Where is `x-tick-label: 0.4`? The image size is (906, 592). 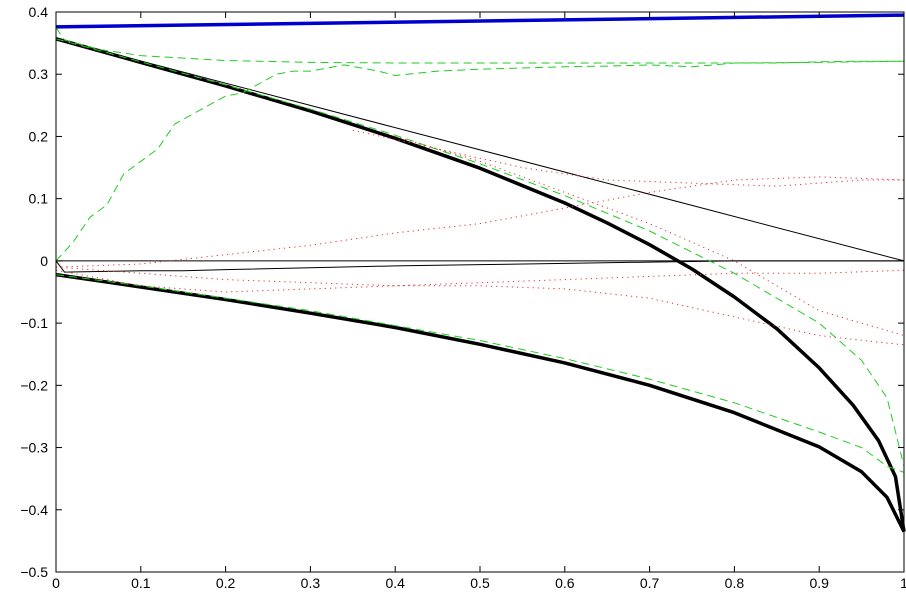 x-tick-label: 0.4 is located at coordinates (395, 583).